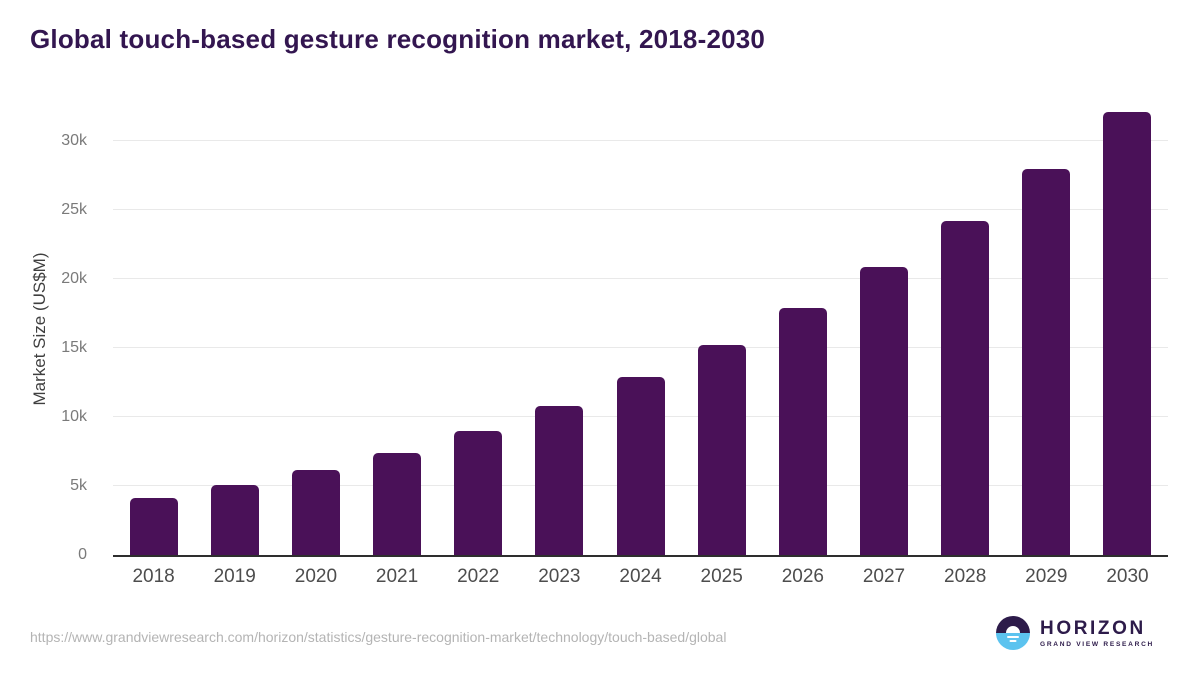 The height and width of the screenshot is (675, 1200). I want to click on sun-icon, so click(1013, 629).